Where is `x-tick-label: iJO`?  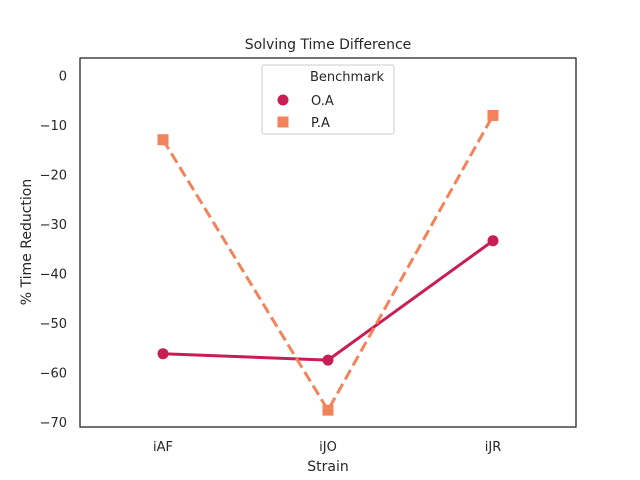 x-tick-label: iJO is located at coordinates (328, 447).